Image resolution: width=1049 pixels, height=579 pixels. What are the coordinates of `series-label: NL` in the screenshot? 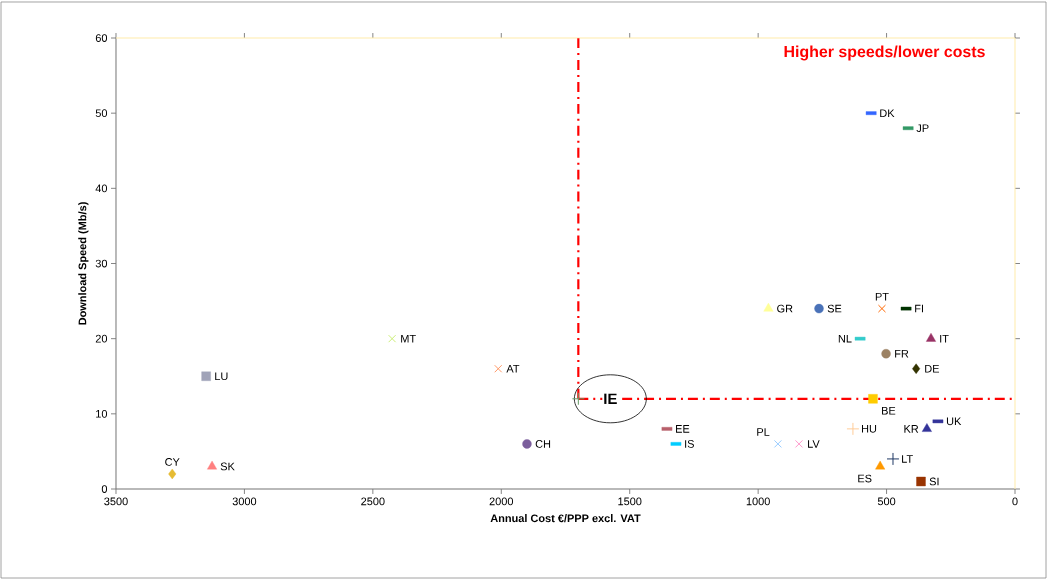 It's located at (845, 338).